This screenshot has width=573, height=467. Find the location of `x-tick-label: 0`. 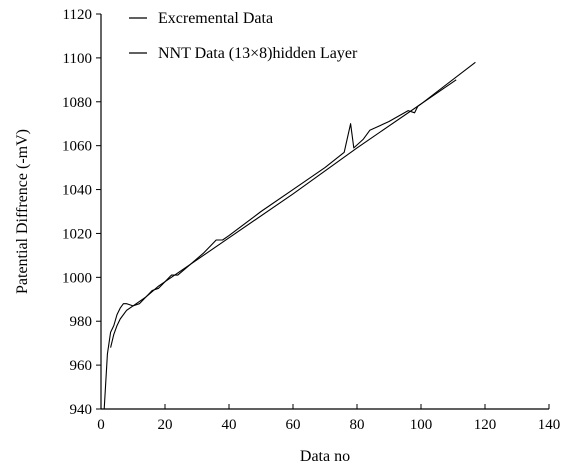

x-tick-label: 0 is located at coordinates (101, 425).